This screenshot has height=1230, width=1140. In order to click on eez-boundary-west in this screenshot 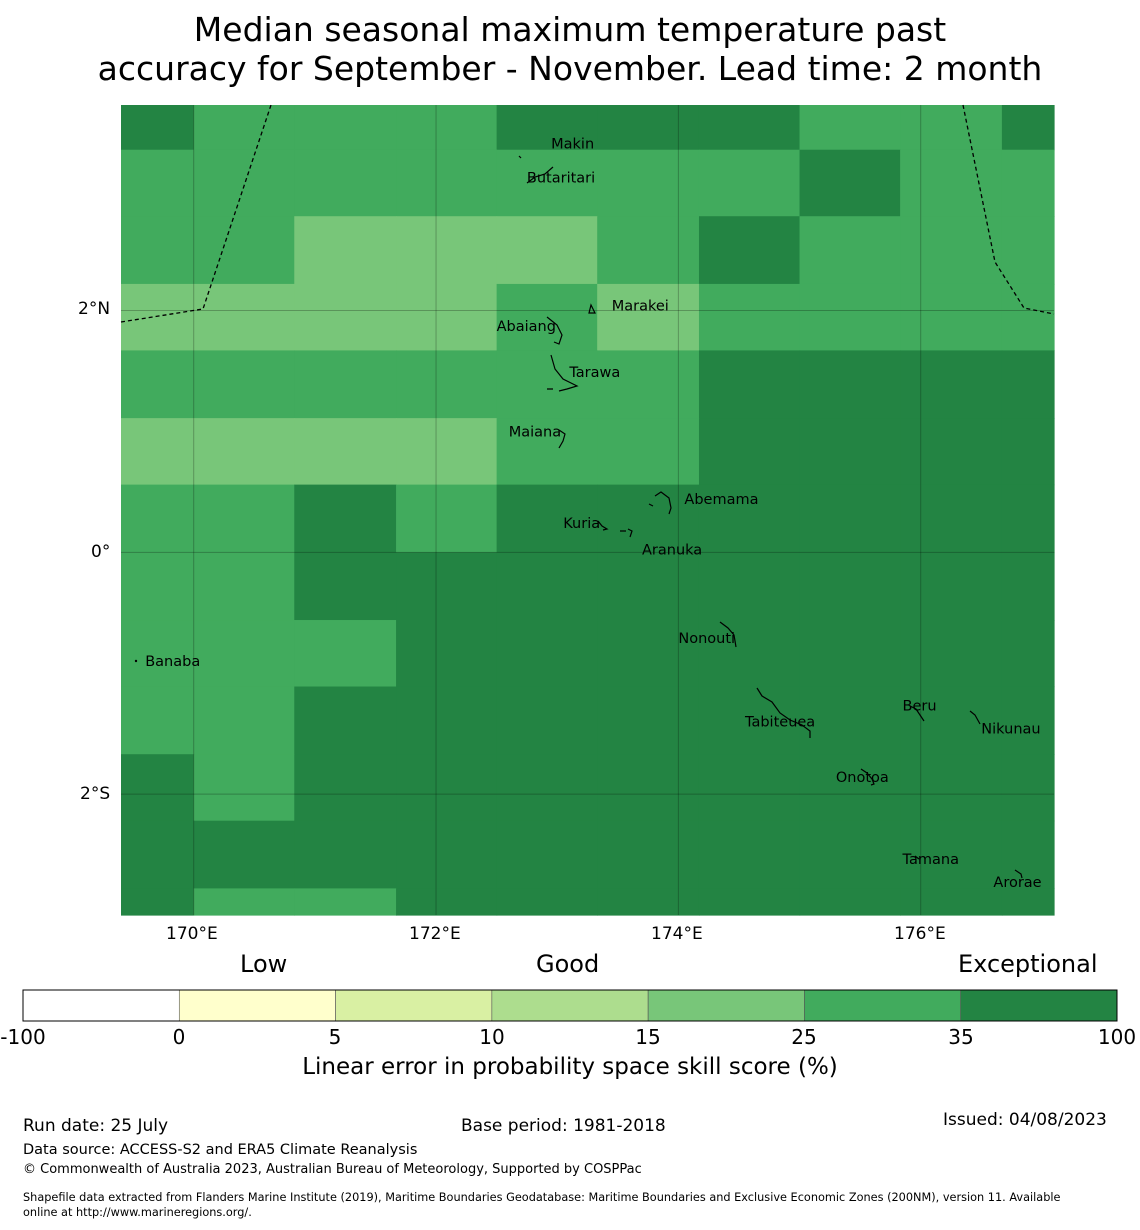, I will do `click(196, 213)`.